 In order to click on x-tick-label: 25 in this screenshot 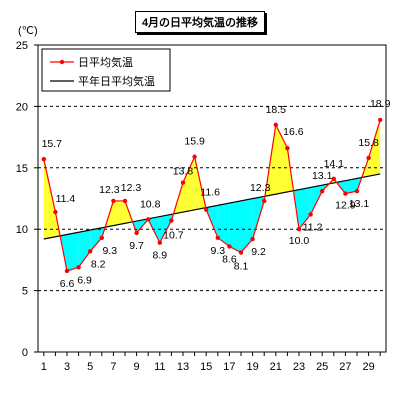, I will do `click(322, 367)`.